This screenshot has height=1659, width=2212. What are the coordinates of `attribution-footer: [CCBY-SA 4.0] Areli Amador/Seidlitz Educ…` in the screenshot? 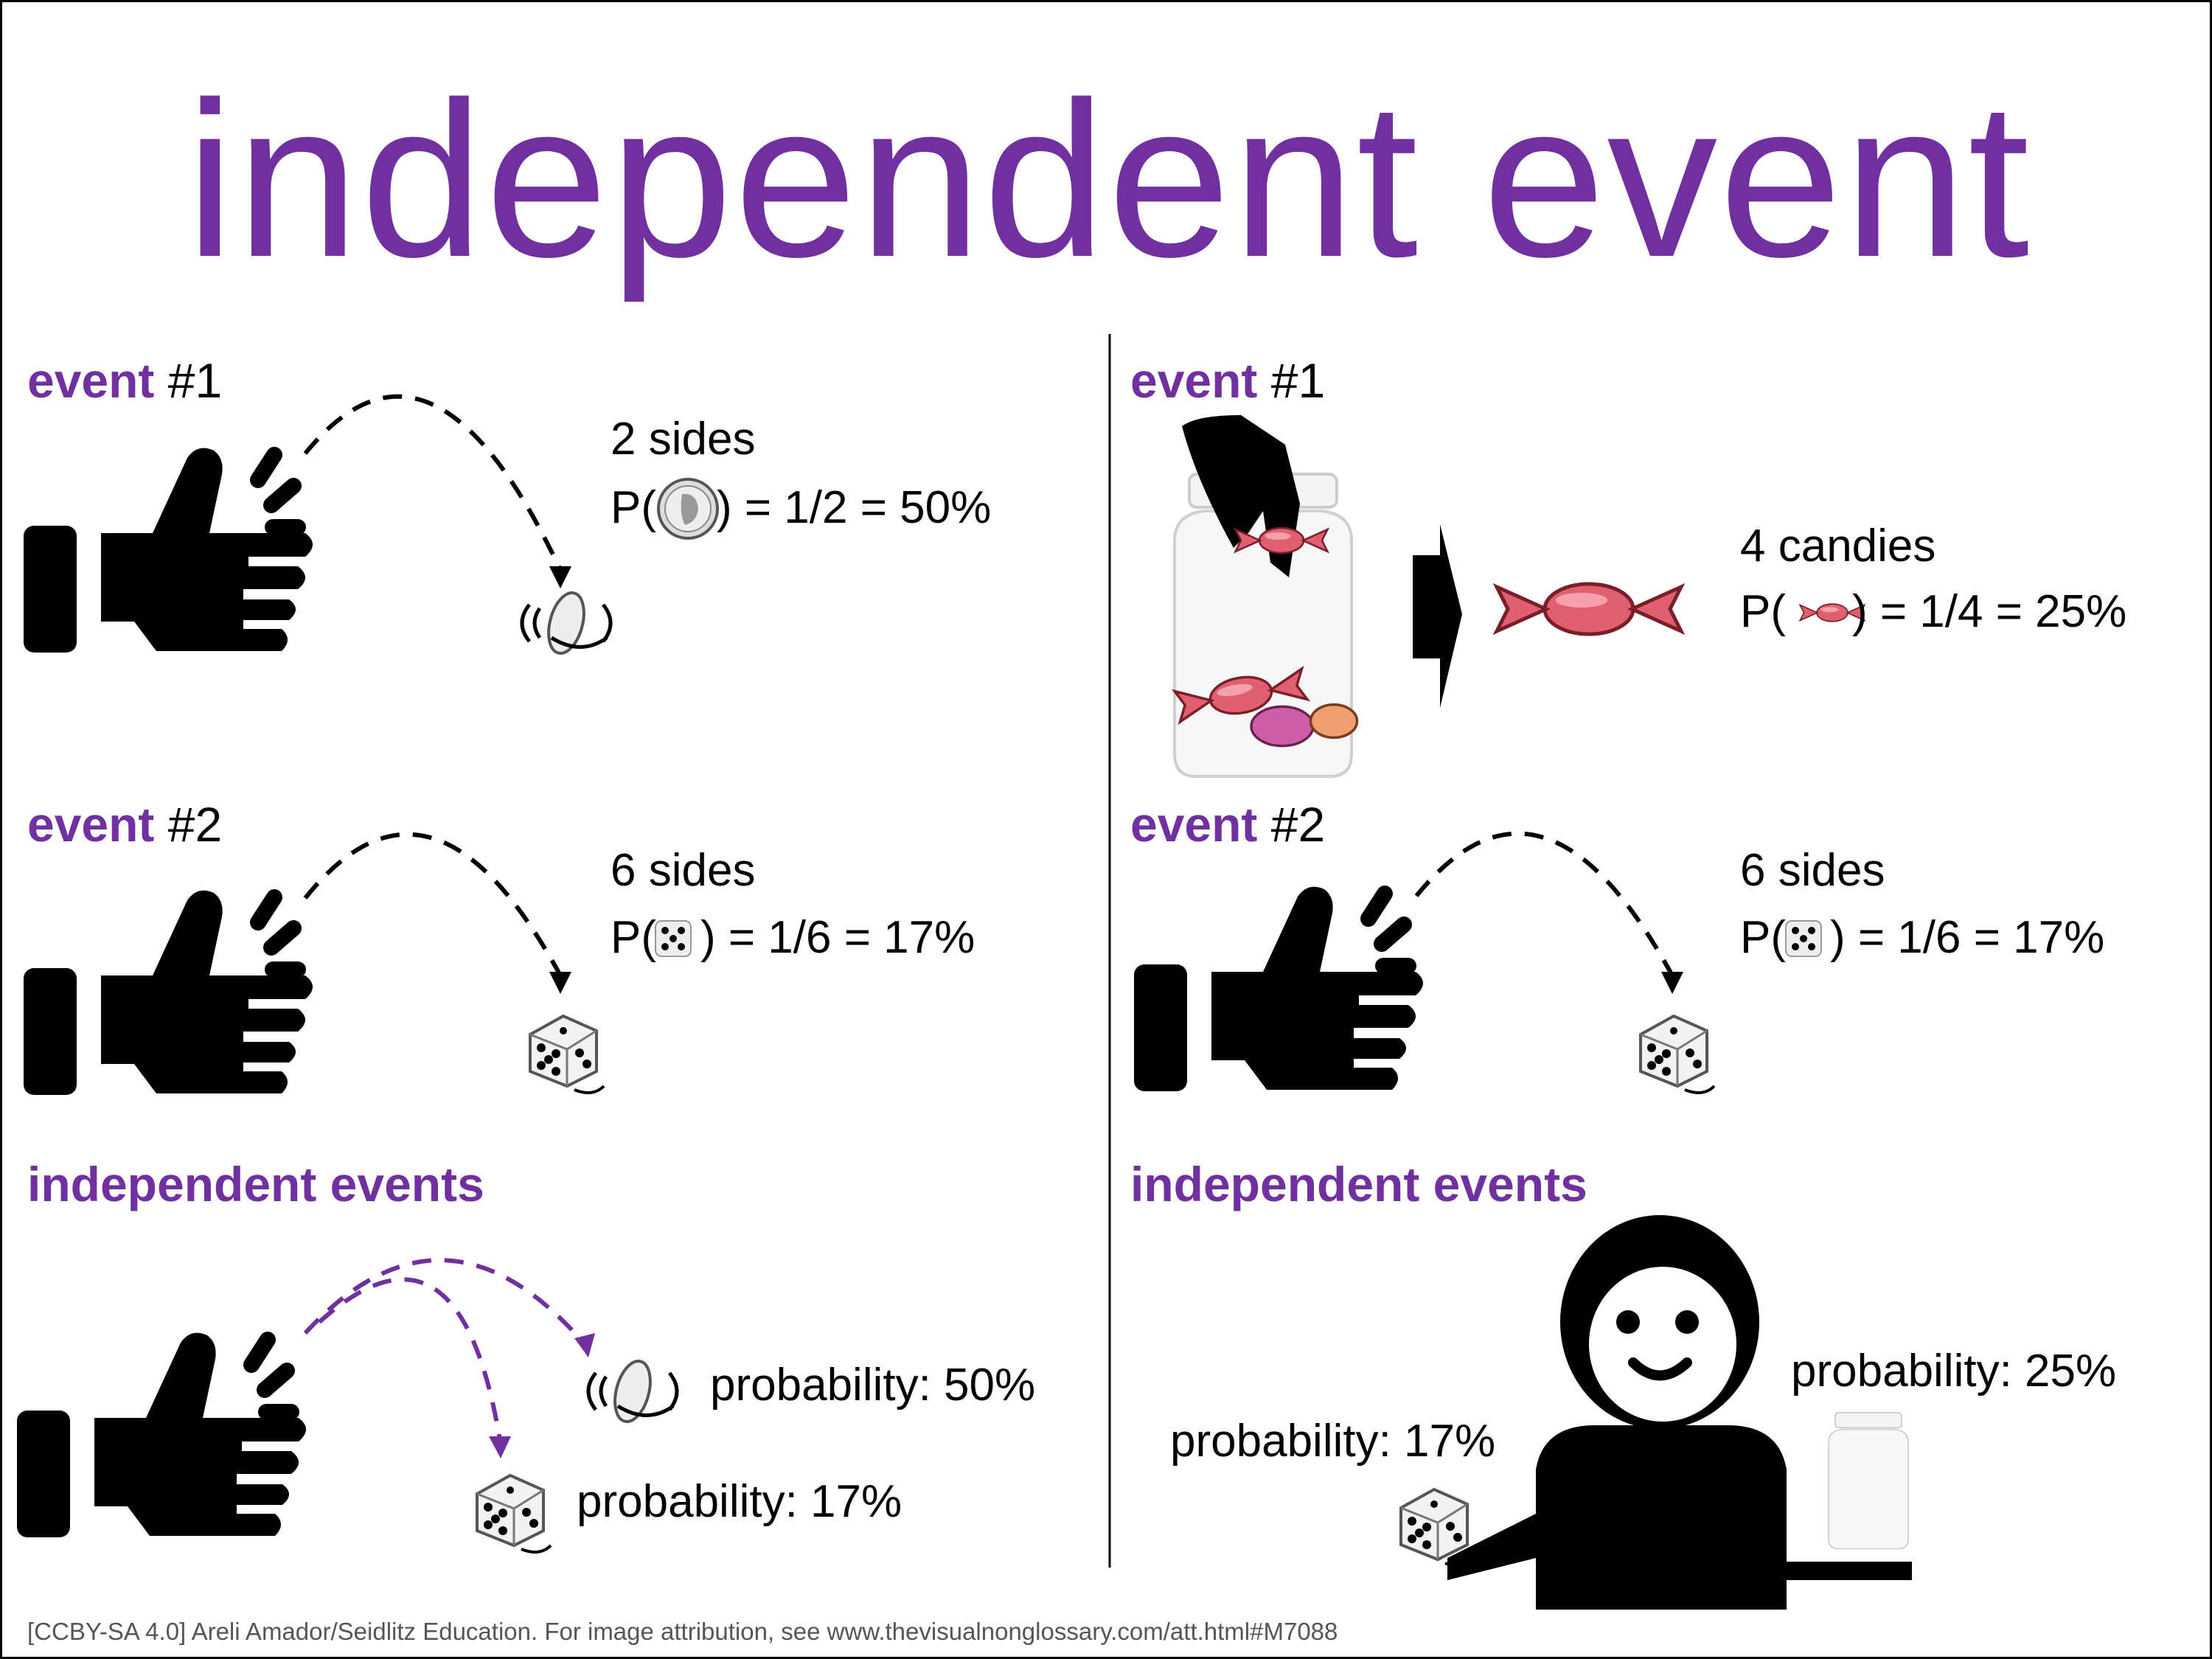 It's located at (682, 1631).